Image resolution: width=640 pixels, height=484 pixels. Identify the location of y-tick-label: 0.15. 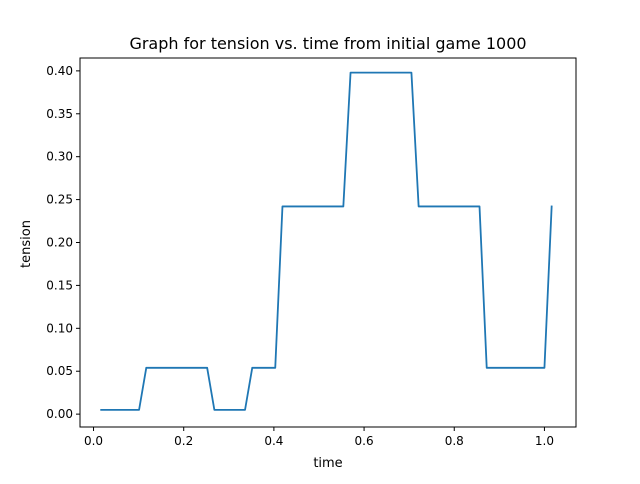
(59, 285).